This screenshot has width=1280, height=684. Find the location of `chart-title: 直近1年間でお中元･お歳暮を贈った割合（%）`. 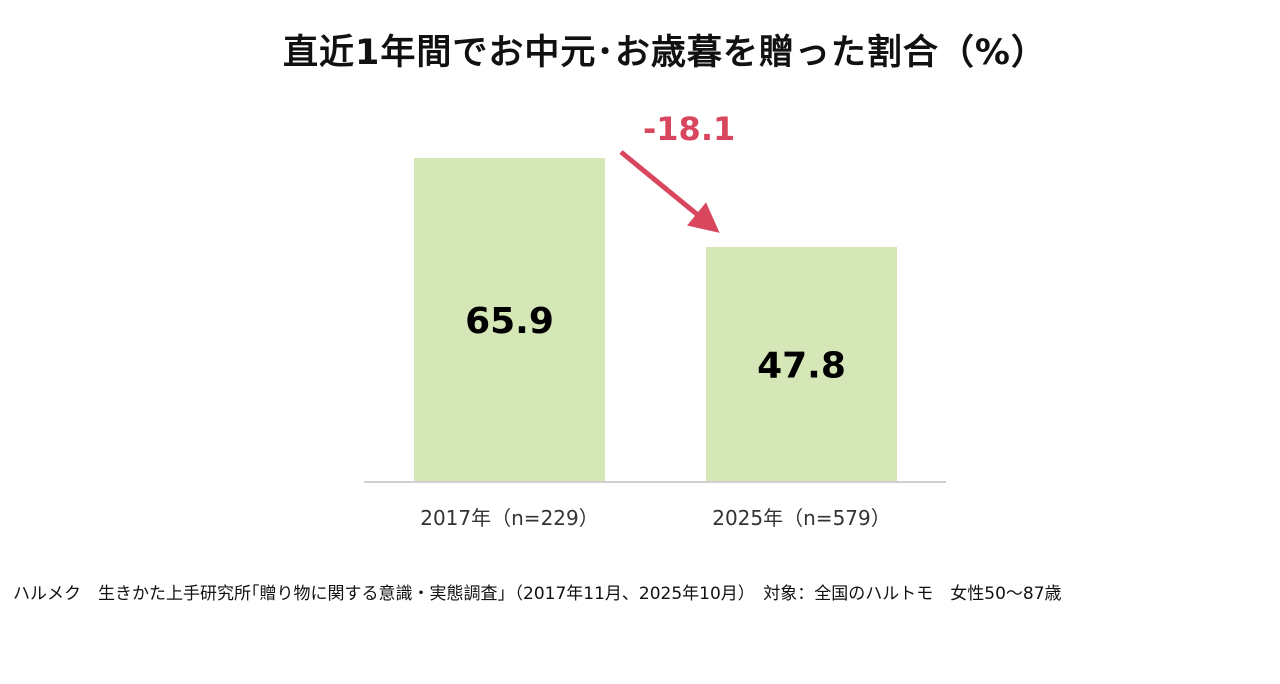

chart-title: 直近1年間でお中元･お歳暮を贈った割合（%） is located at coordinates (665, 53).